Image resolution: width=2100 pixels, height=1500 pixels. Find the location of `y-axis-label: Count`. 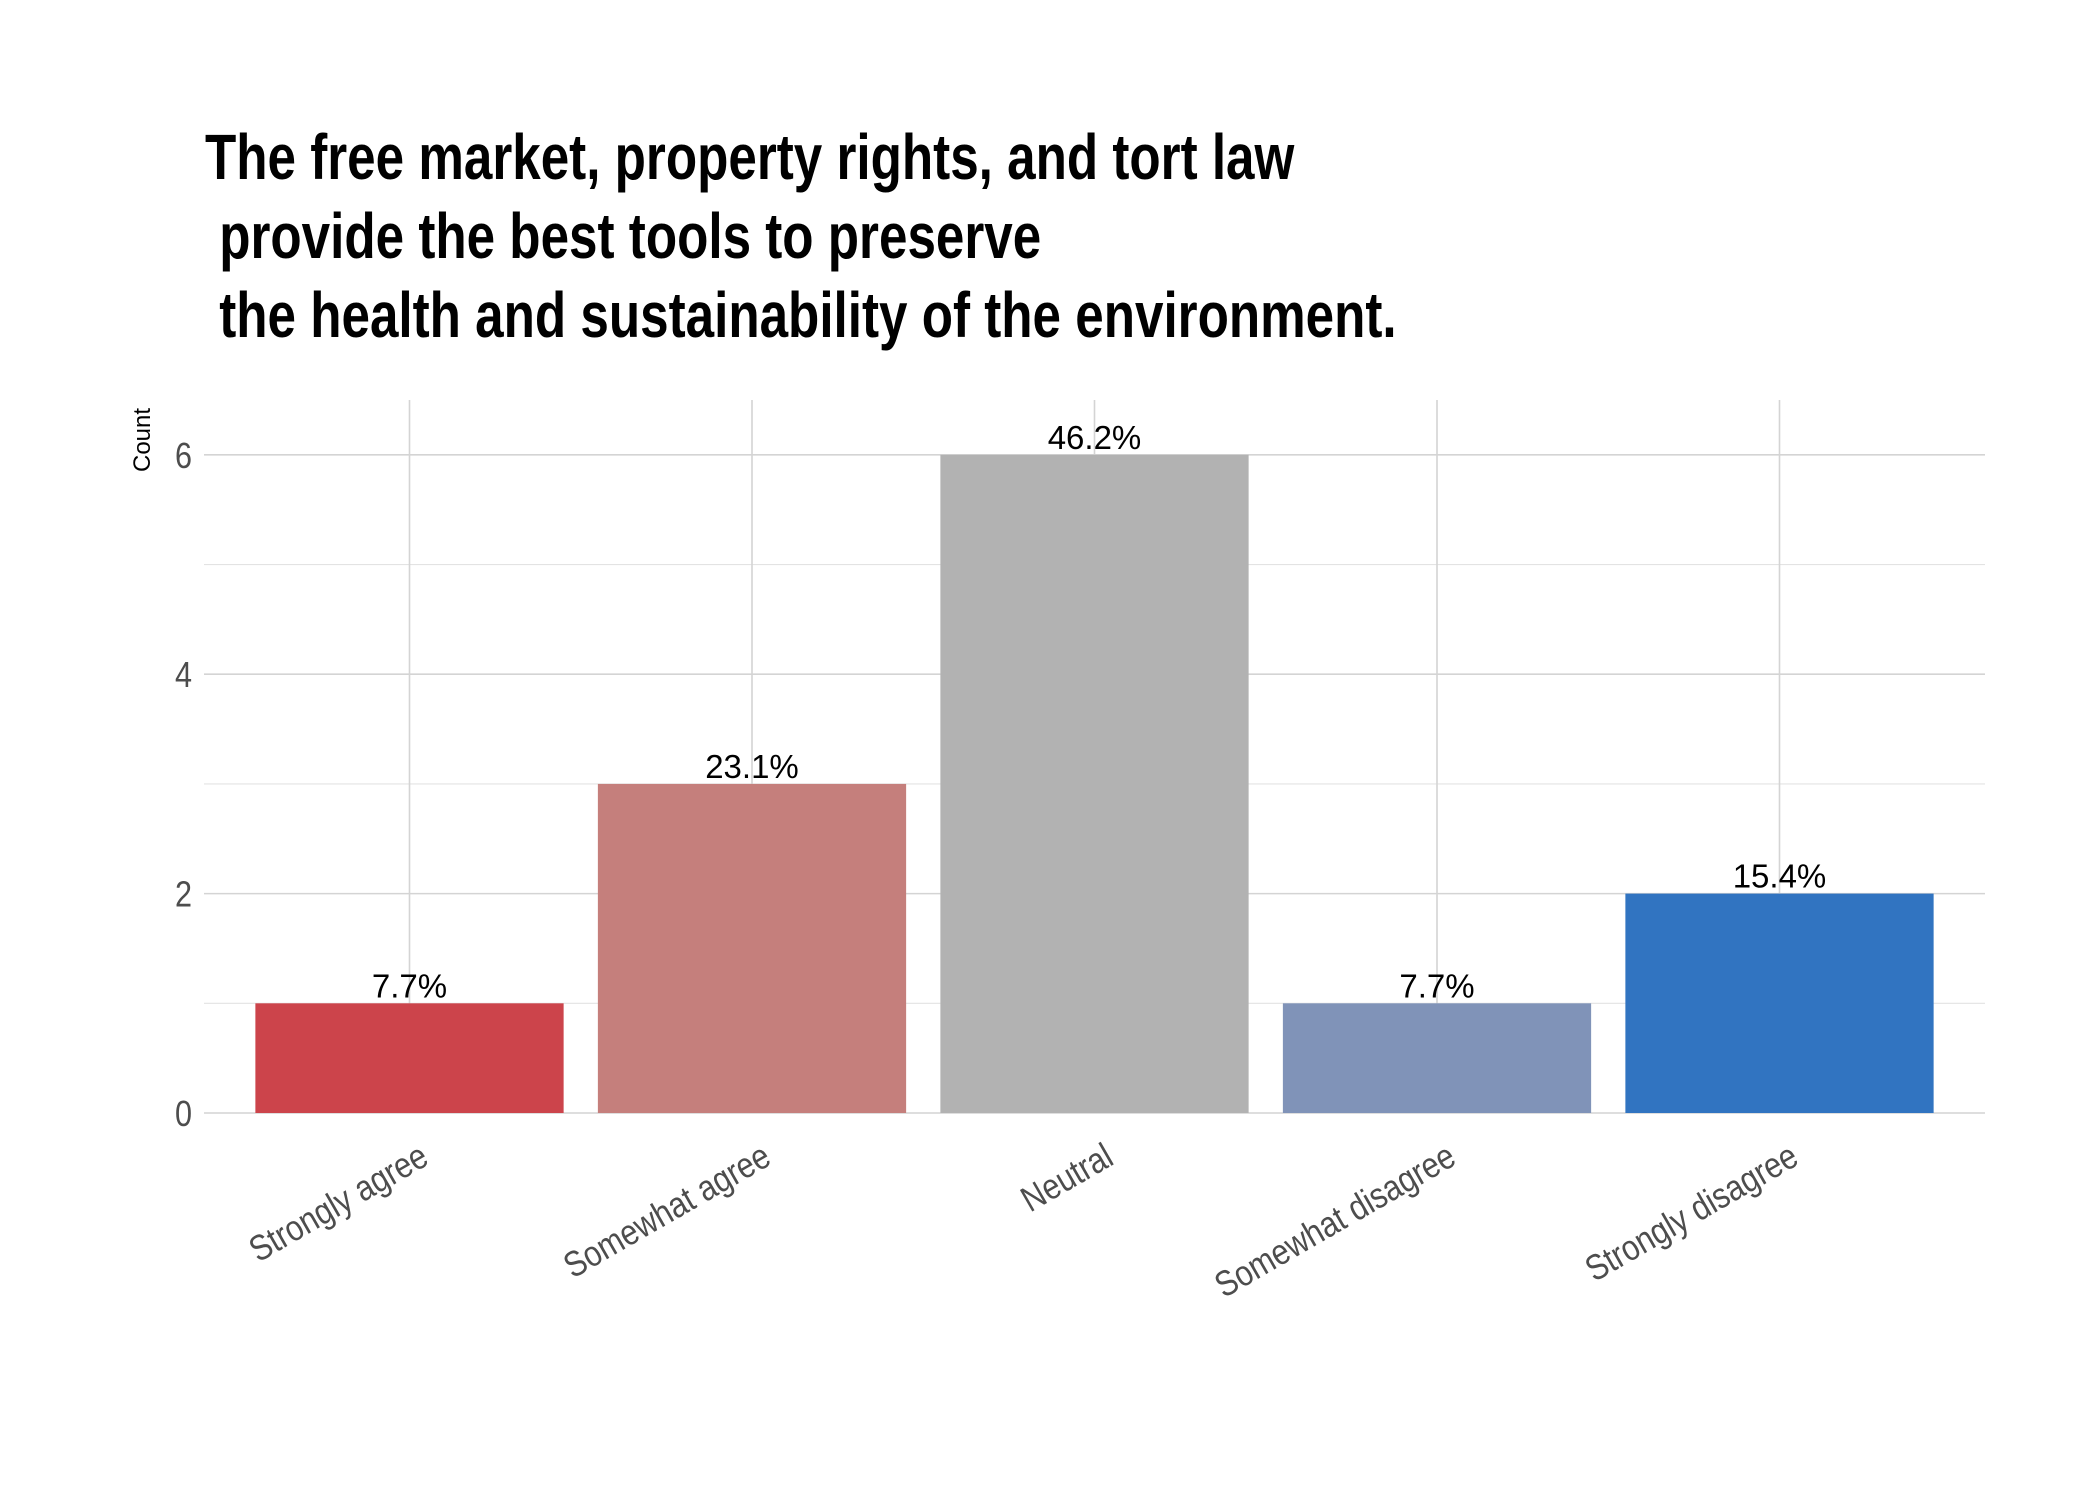

y-axis-label: Count is located at coordinates (142, 440).